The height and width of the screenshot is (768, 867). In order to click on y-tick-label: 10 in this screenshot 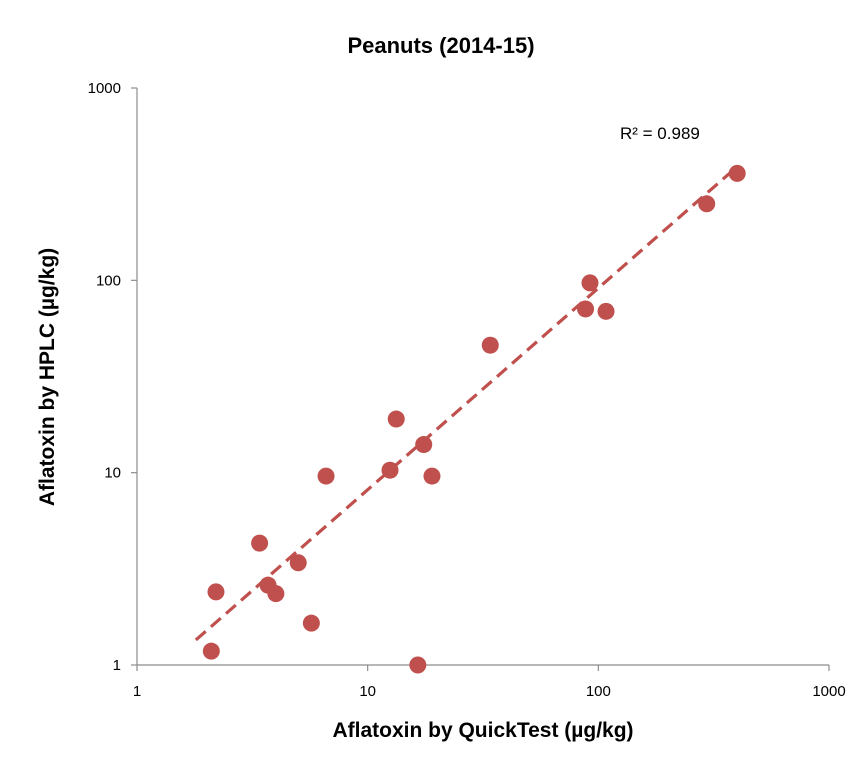, I will do `click(112, 473)`.